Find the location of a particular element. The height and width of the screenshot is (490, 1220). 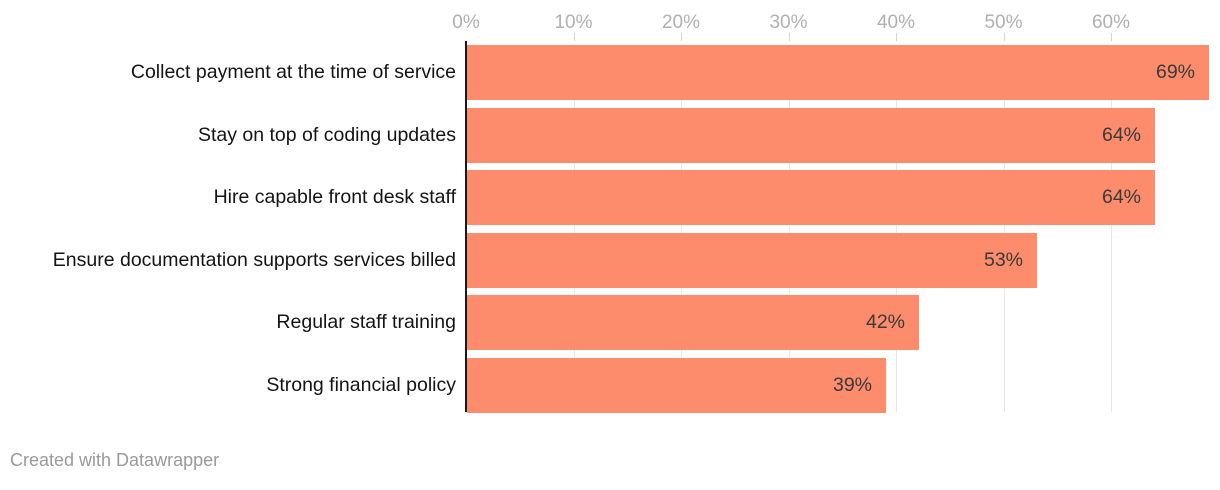

x-tick-label: 50% is located at coordinates (1003, 22).